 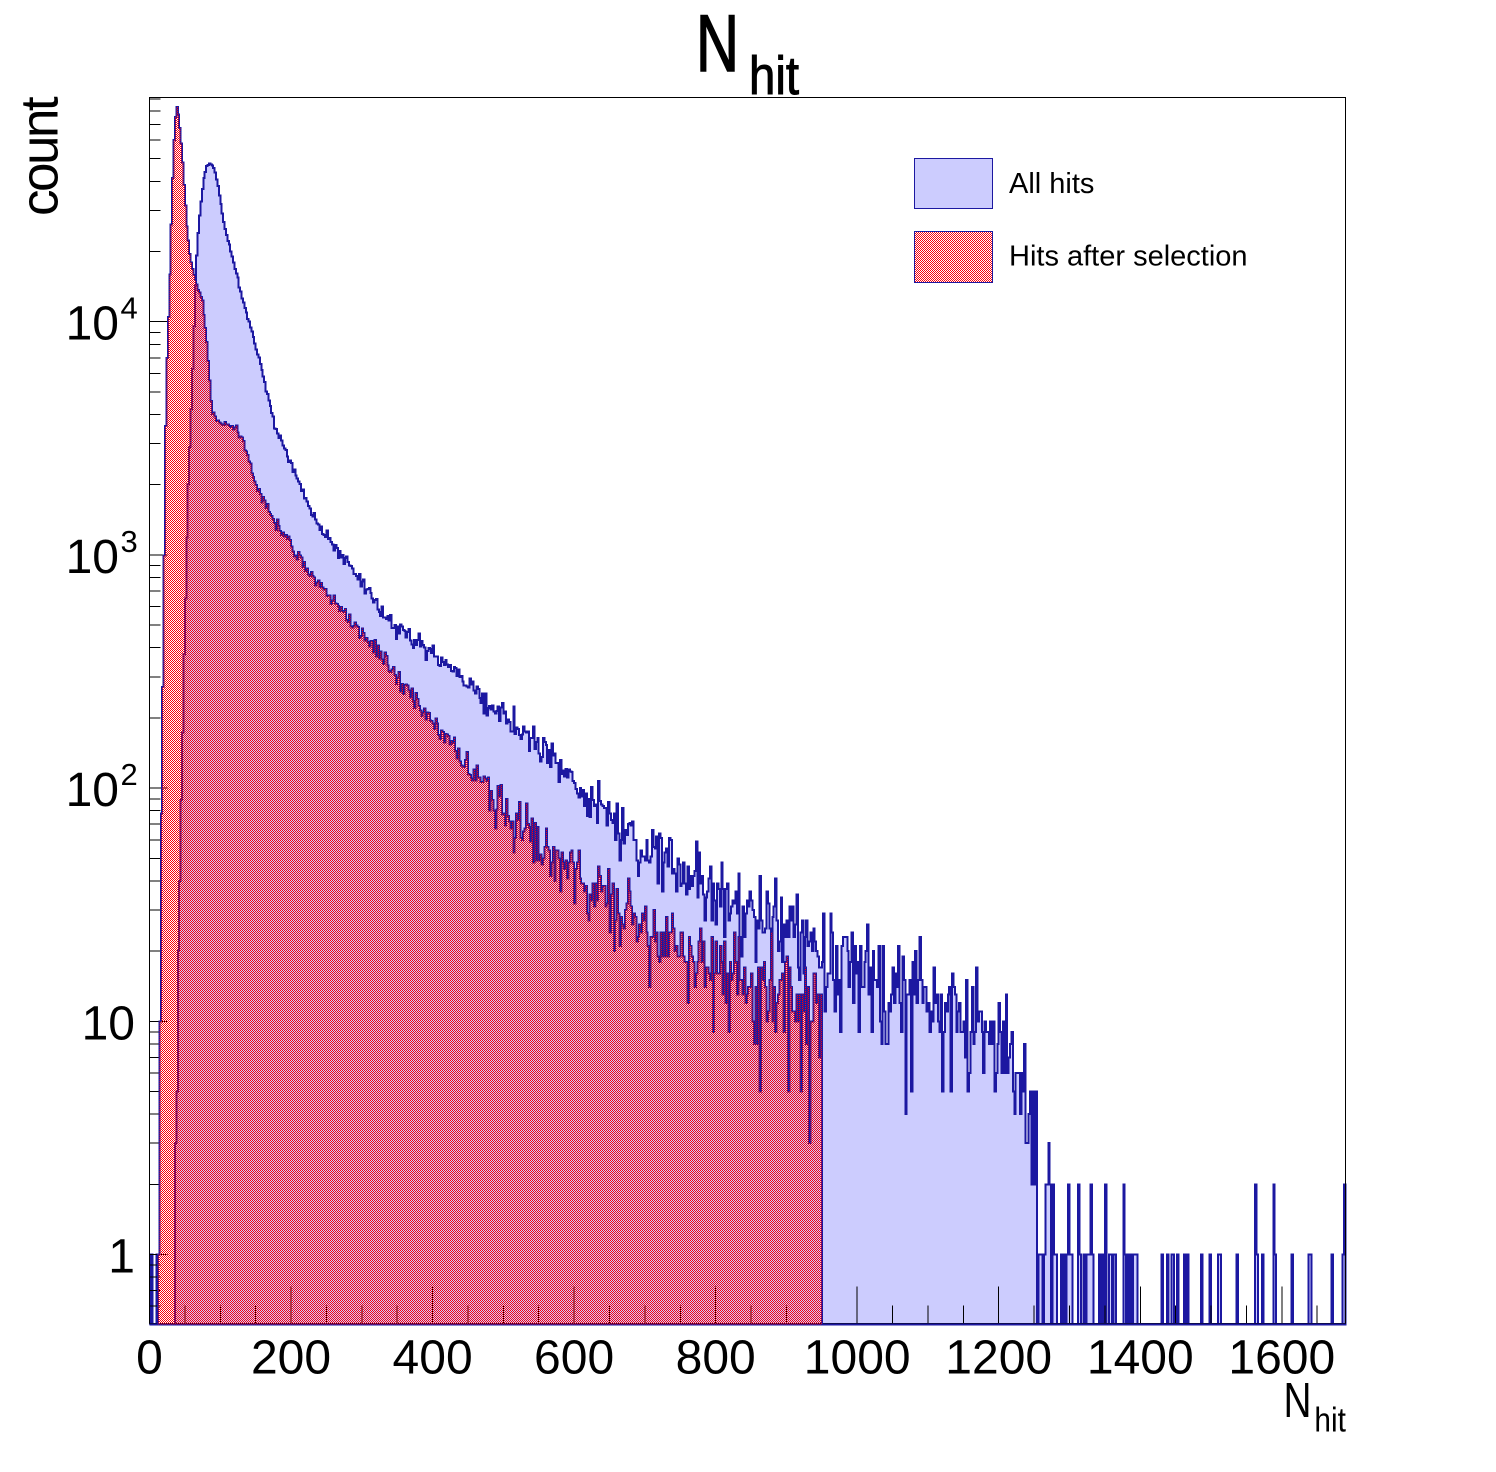 I want to click on svg-text: count, so click(x=40, y=156).